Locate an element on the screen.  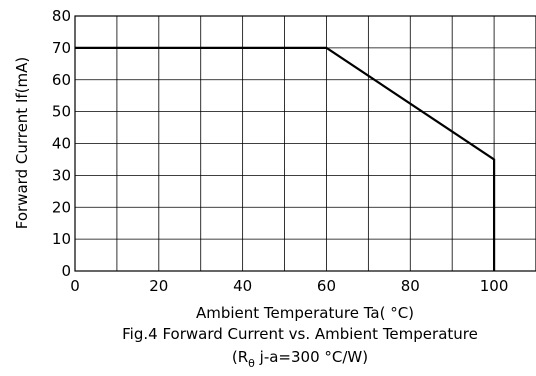
x-tick-label: 40 is located at coordinates (242, 286).